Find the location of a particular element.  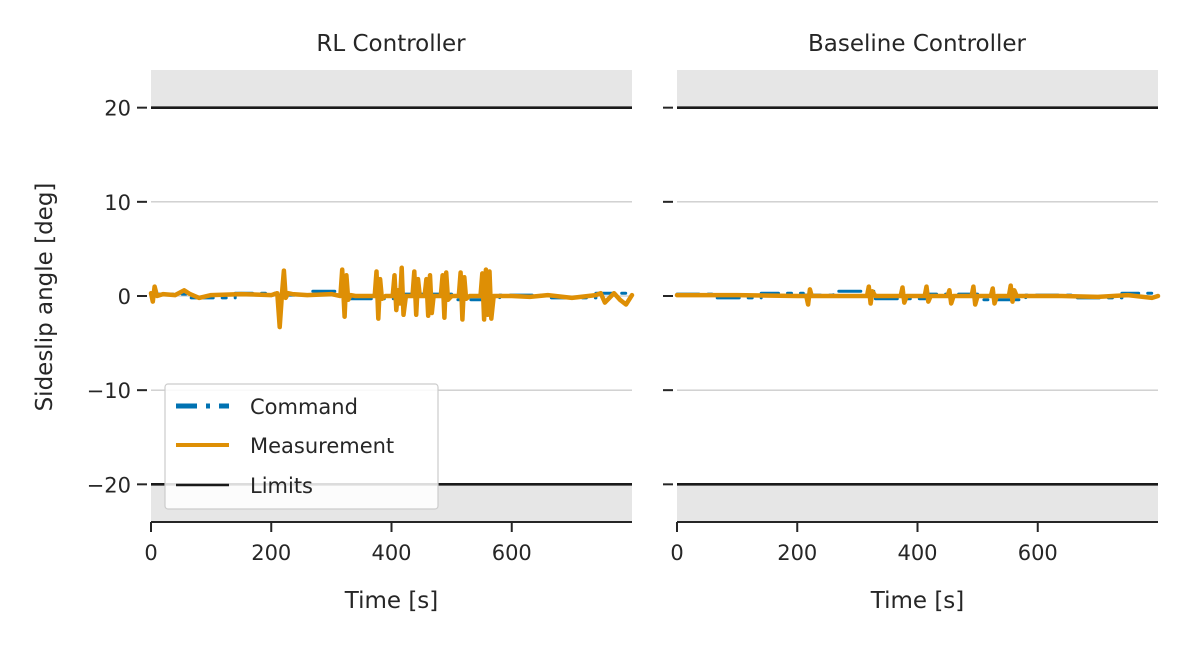

panel-title-rl: RL Controller is located at coordinates (391, 44).